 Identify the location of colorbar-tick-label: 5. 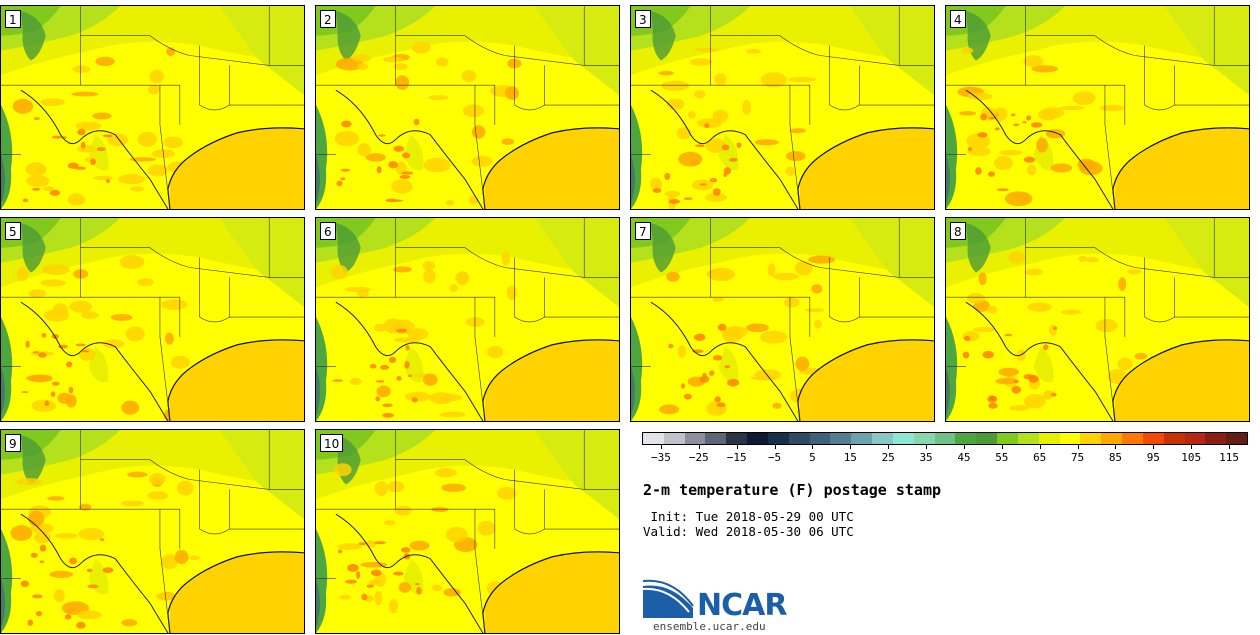
(812, 457).